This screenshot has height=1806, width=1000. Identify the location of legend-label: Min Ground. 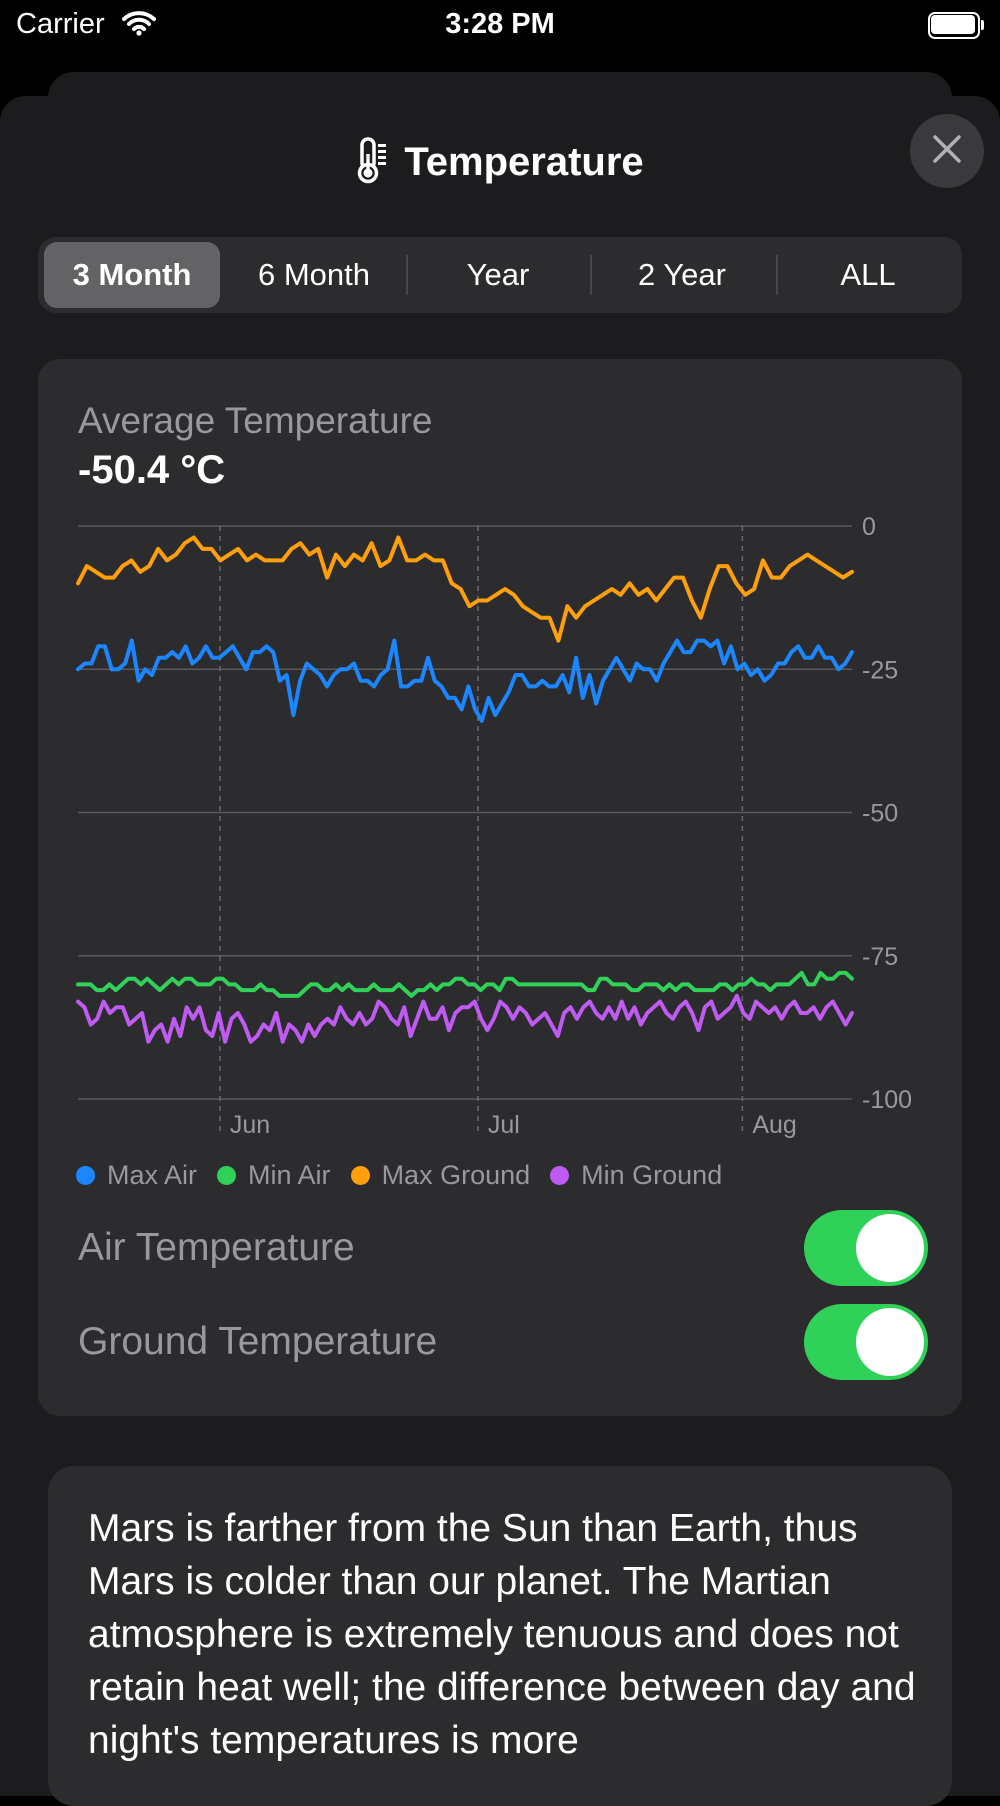
(652, 1174).